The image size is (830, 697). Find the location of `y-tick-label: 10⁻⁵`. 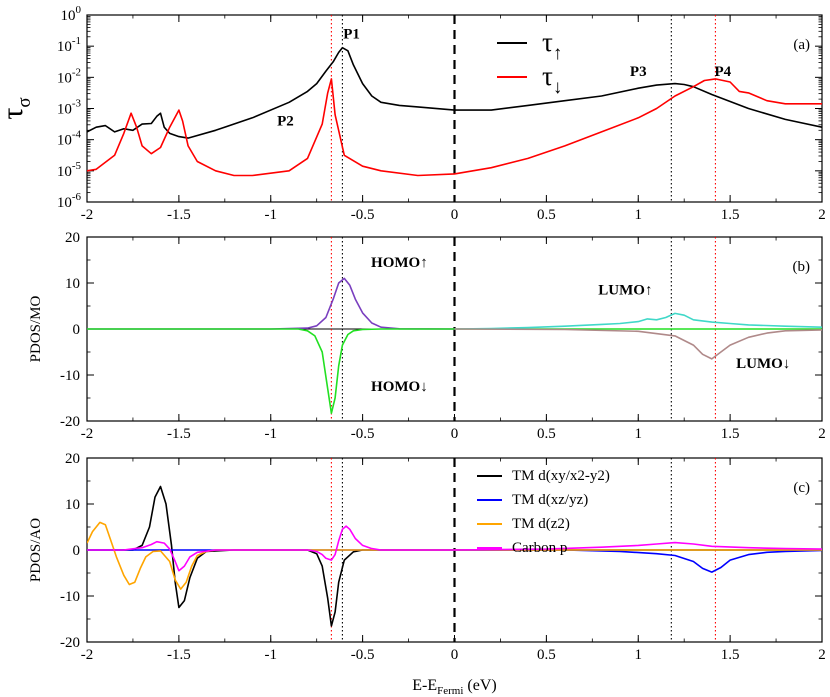

y-tick-label: 10⁻⁵ is located at coordinates (69, 170).